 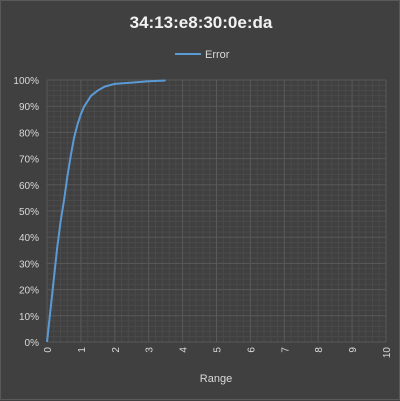 I want to click on y-tick-label: 30%, so click(x=29, y=264).